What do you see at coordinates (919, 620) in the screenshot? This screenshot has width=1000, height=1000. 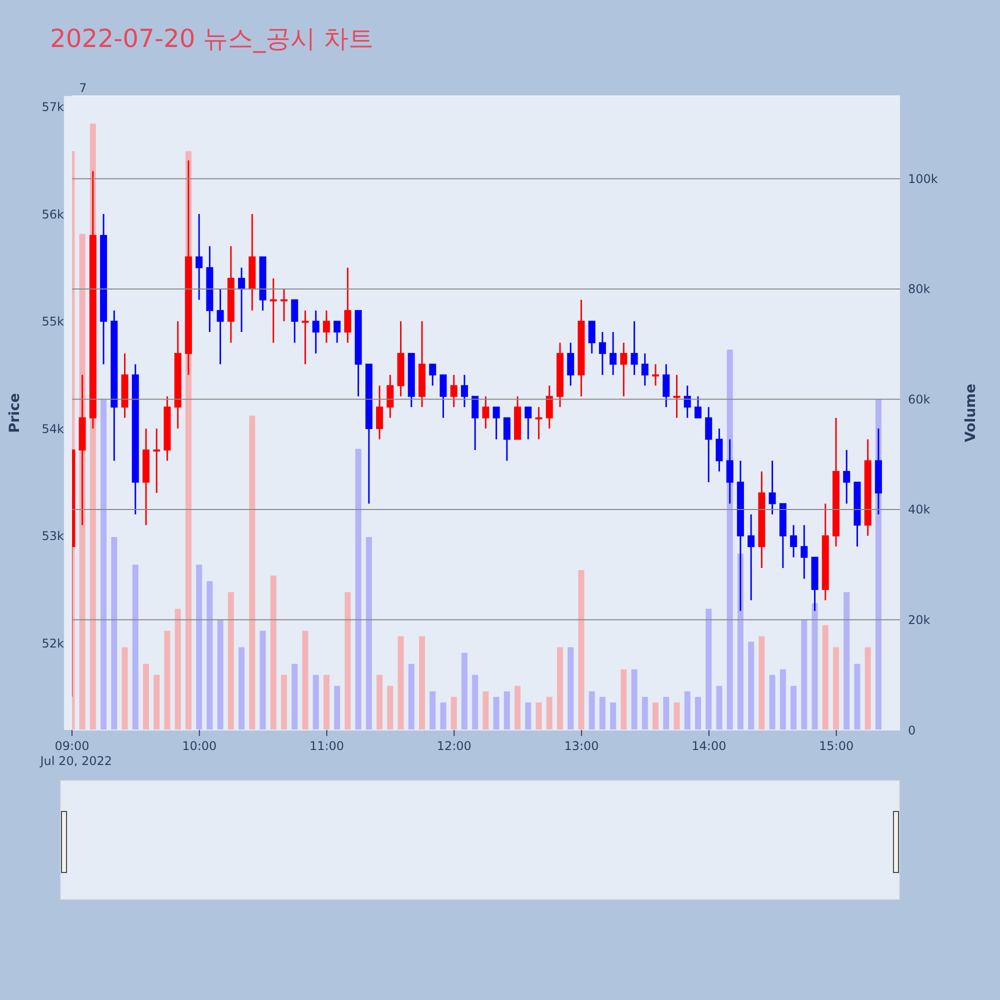 I see `y2-tick-label: 20k` at bounding box center [919, 620].